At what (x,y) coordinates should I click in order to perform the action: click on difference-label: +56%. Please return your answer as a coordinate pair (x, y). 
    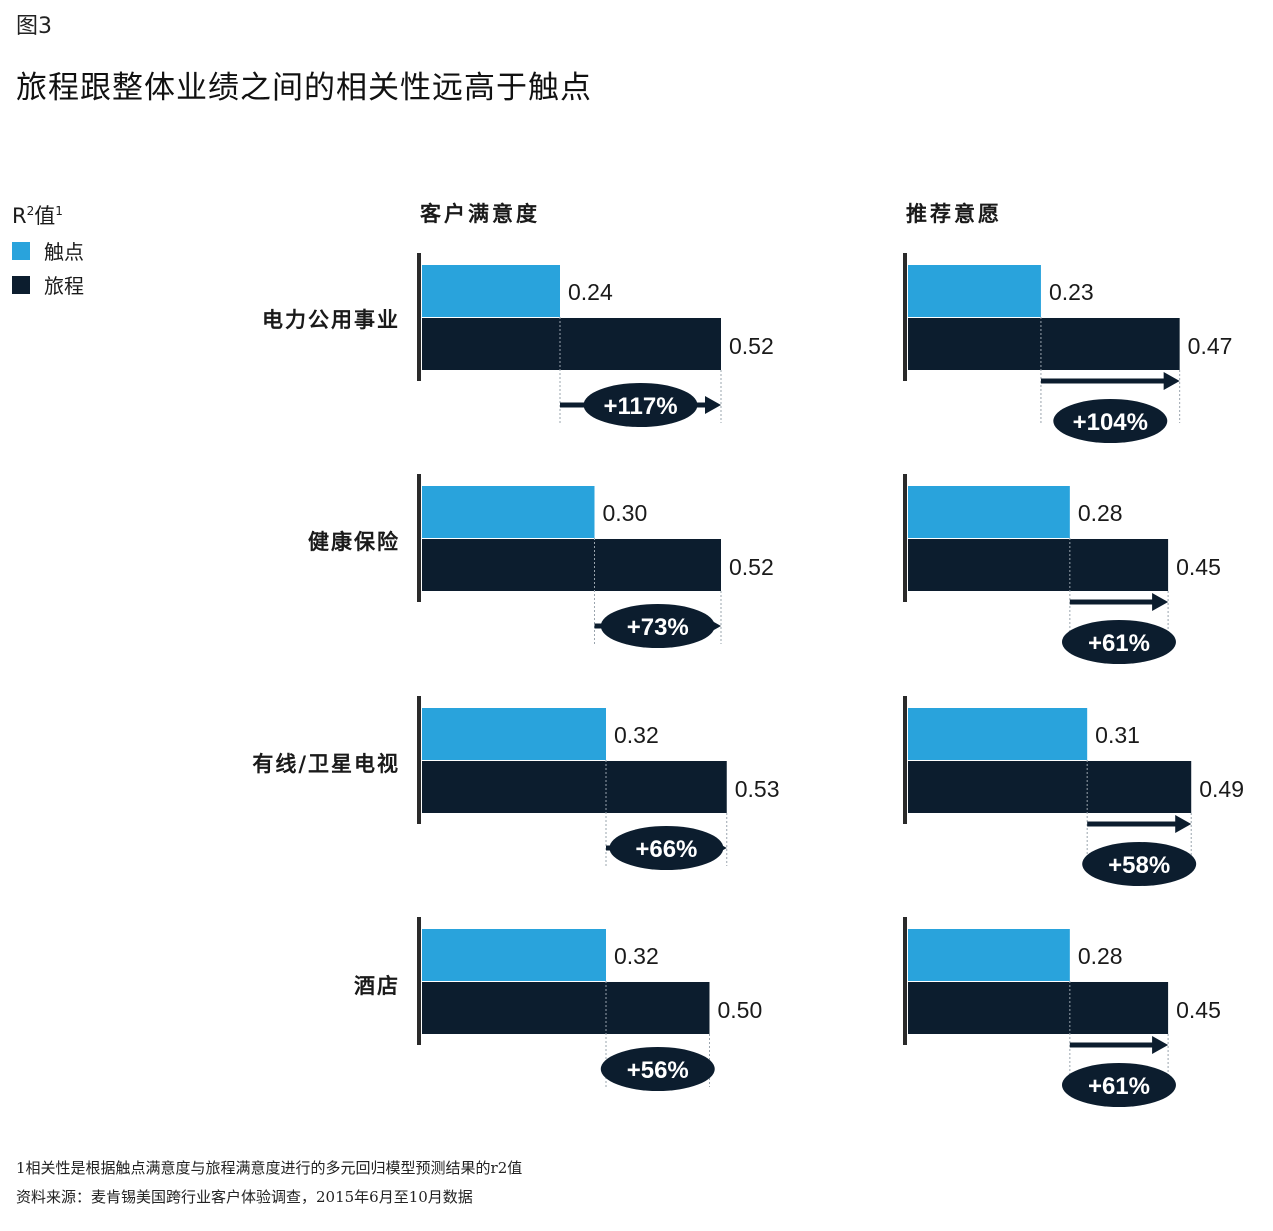
    Looking at the image, I should click on (658, 1070).